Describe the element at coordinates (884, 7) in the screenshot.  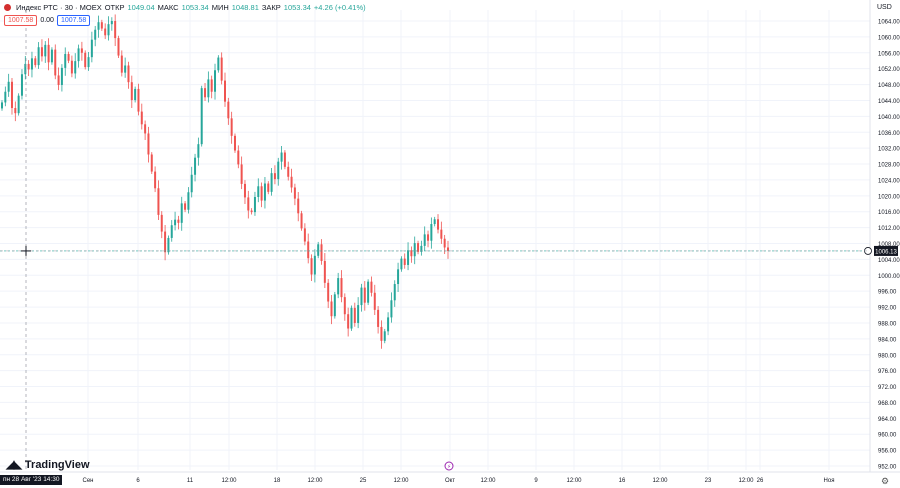
I see `currency-label: USD` at that location.